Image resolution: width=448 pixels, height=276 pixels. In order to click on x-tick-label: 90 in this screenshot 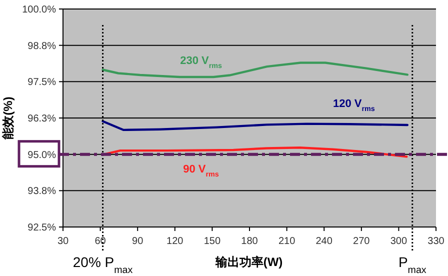, I will do `click(138, 241)`.